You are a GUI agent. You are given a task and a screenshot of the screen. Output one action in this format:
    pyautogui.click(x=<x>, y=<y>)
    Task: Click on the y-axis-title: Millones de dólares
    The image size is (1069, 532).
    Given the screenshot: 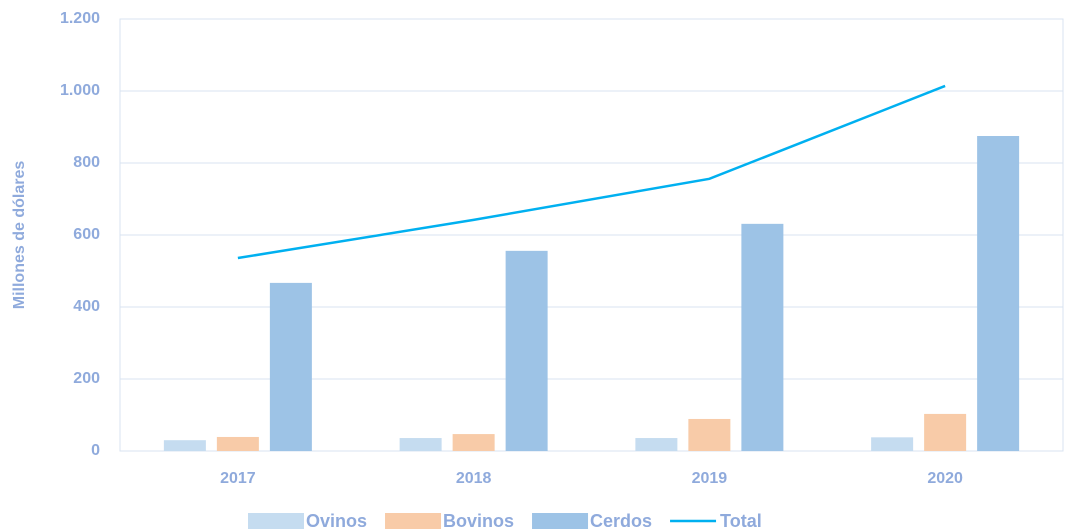 What is the action you would take?
    pyautogui.click(x=19, y=235)
    